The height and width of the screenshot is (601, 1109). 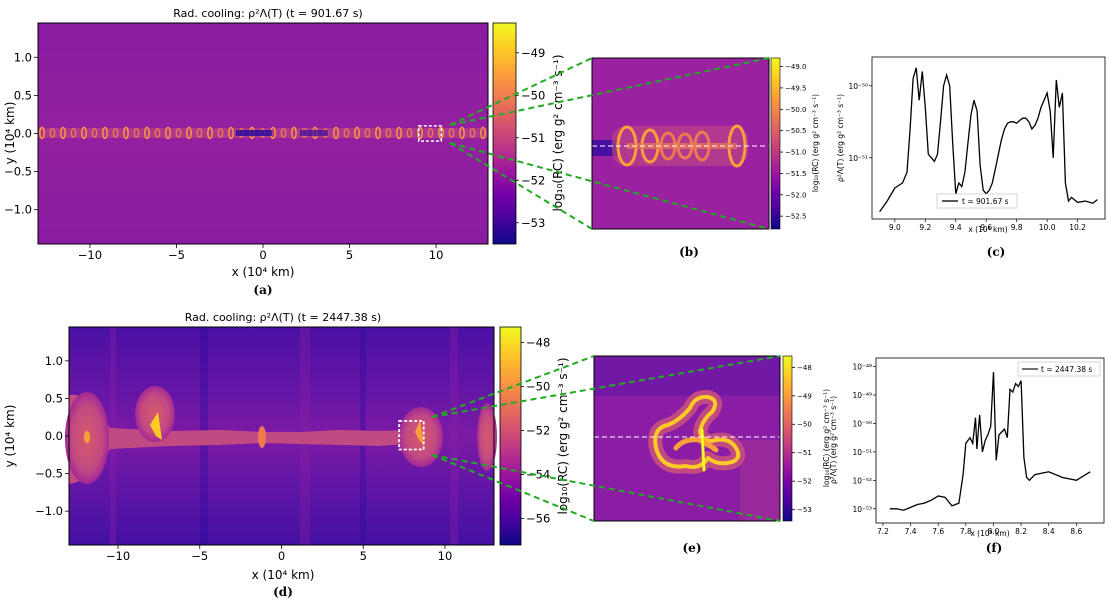 What do you see at coordinates (956, 227) in the screenshot?
I see `x-tick-label: 9.4` at bounding box center [956, 227].